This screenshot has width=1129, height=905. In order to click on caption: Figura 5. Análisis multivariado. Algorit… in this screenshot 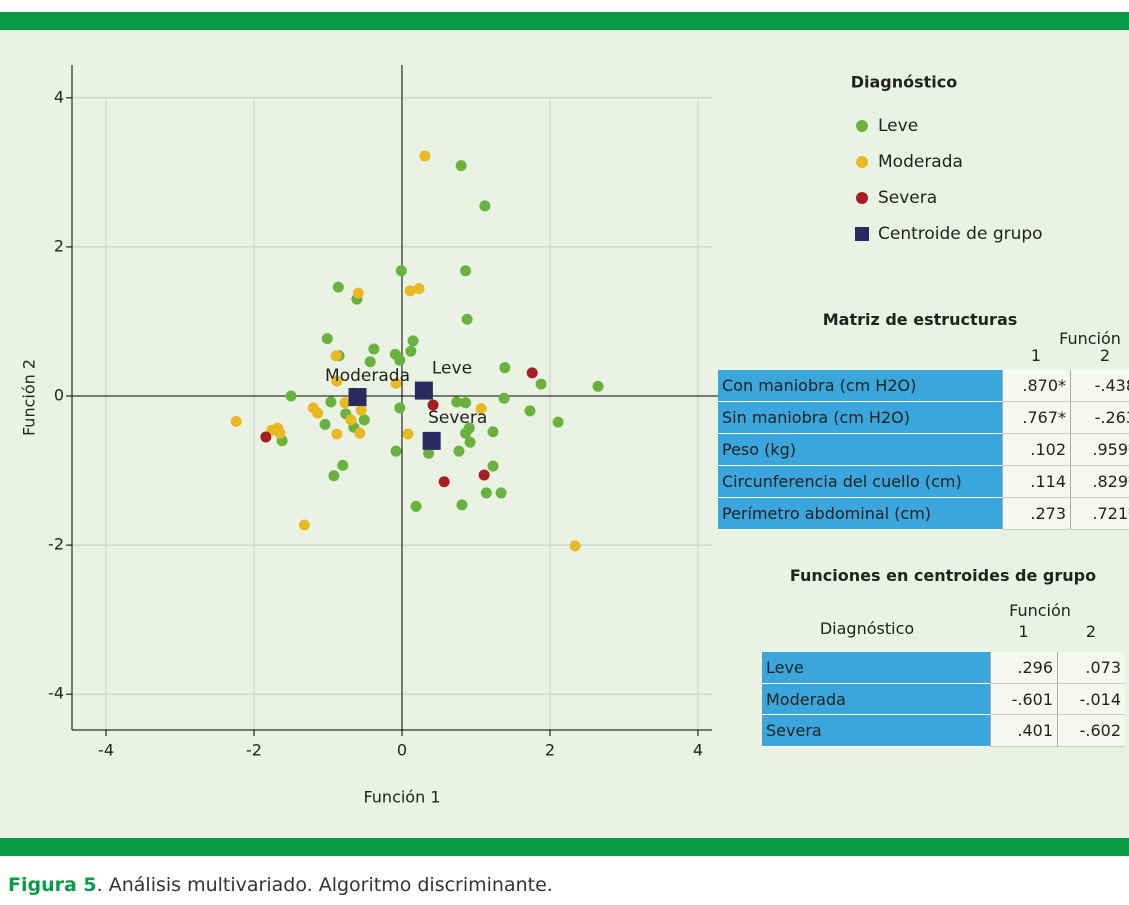, I will do `click(280, 885)`.